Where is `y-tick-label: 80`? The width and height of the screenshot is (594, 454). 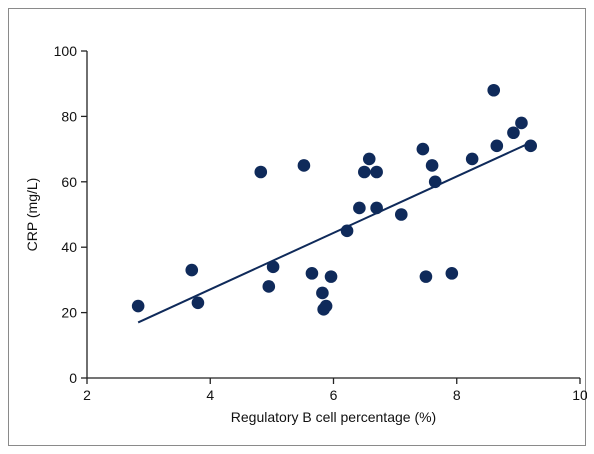
y-tick-label: 80 is located at coordinates (69, 116).